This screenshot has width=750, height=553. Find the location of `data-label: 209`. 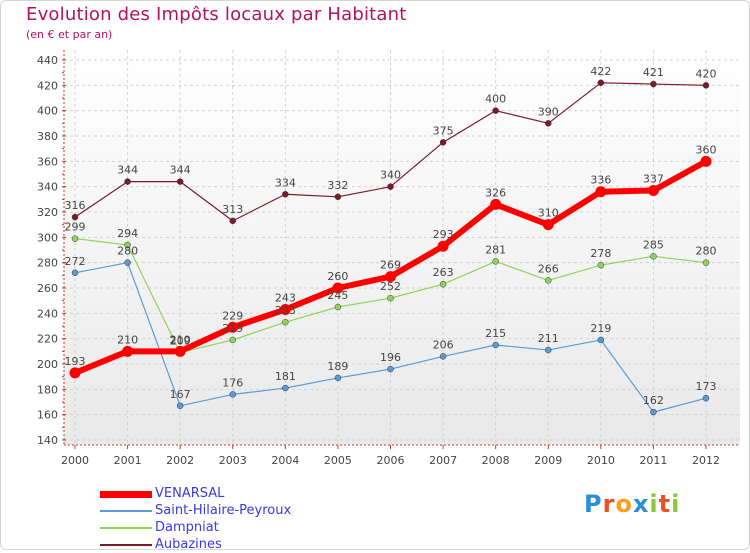

data-label: 209 is located at coordinates (180, 341).